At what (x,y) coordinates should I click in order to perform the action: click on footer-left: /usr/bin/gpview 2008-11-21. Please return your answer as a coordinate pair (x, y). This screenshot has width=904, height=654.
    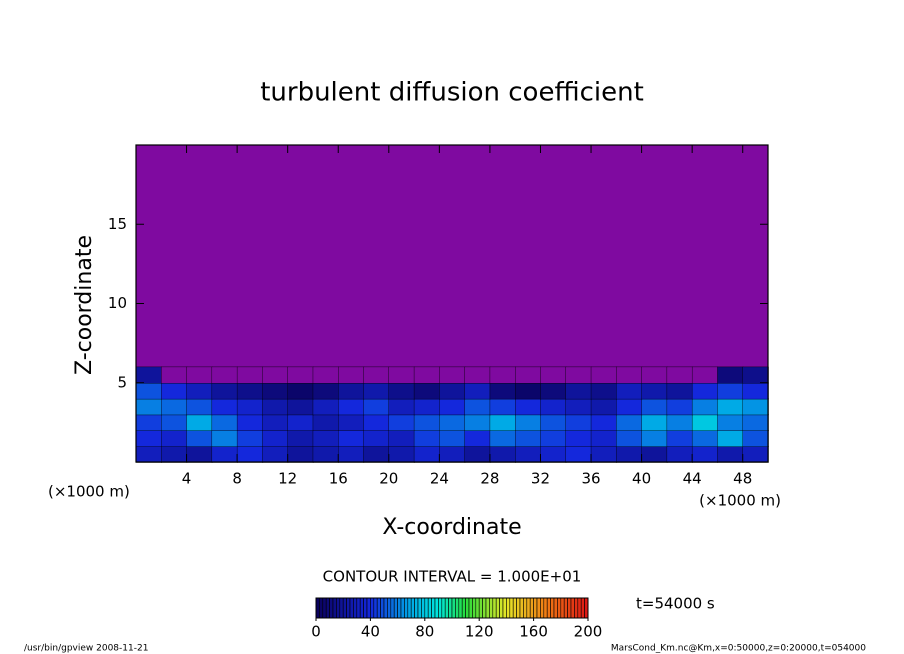
    Looking at the image, I should click on (86, 649).